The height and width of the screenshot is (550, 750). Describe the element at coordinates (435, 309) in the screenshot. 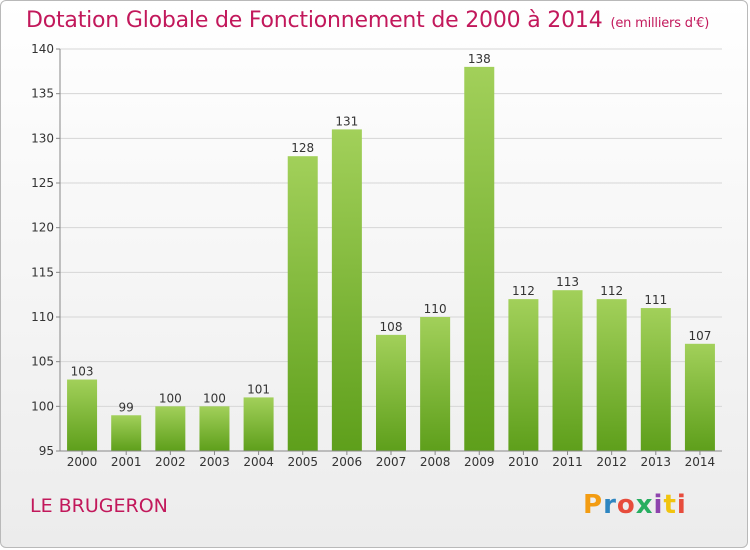

I see `data-label: 110` at that location.